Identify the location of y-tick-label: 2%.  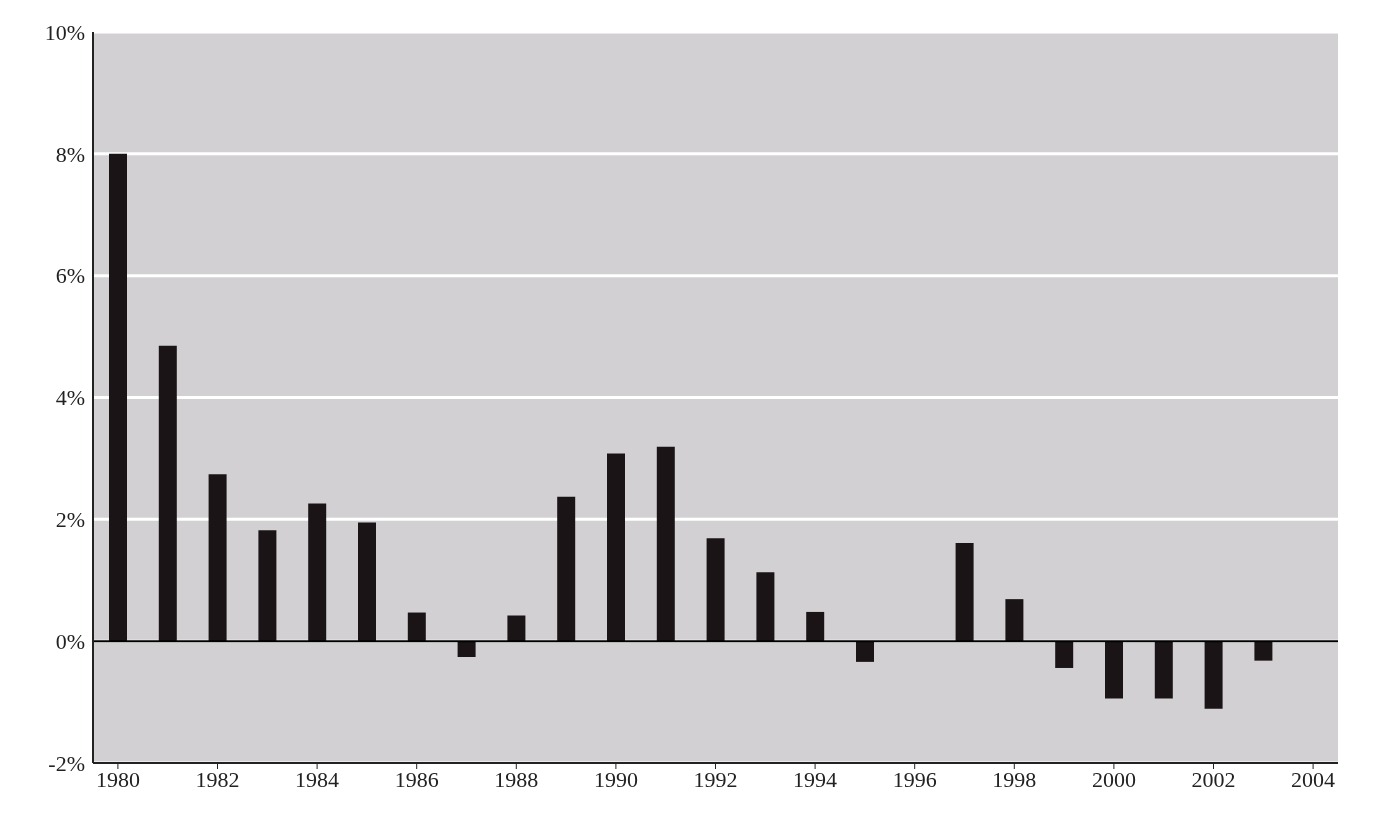
(70, 520).